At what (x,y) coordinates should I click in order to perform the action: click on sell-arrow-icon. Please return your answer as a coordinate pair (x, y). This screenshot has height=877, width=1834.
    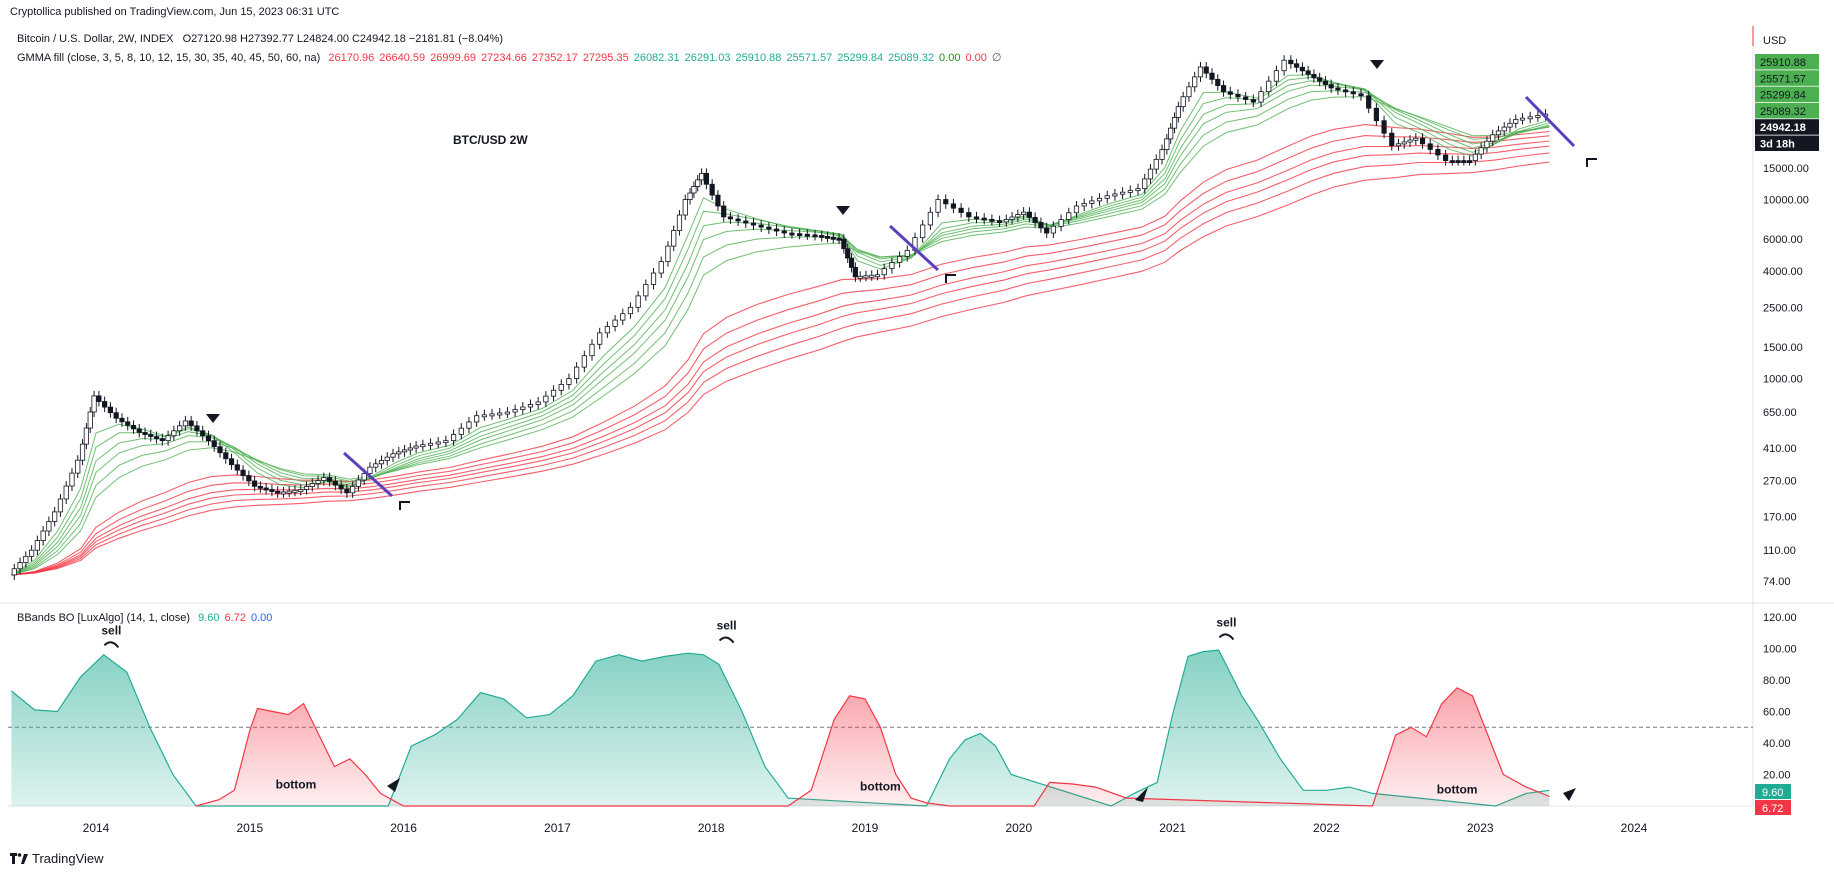
    Looking at the image, I should click on (1226, 637).